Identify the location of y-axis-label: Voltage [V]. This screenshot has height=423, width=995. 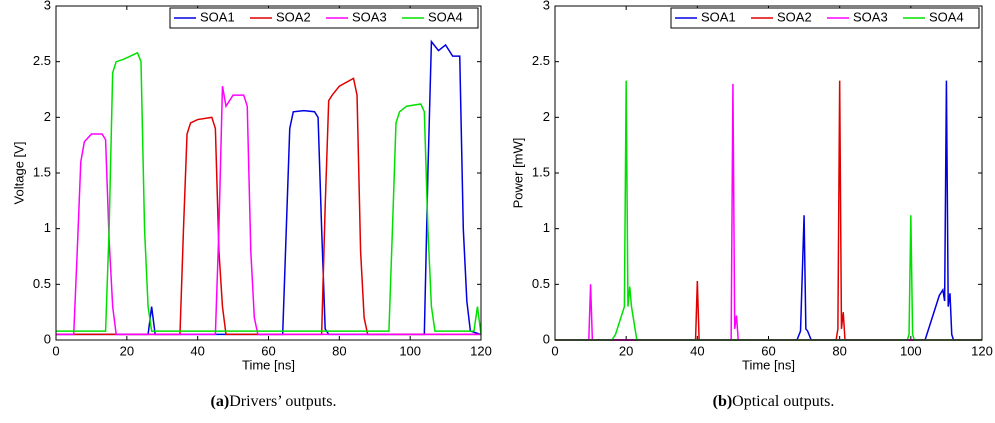
(18, 173).